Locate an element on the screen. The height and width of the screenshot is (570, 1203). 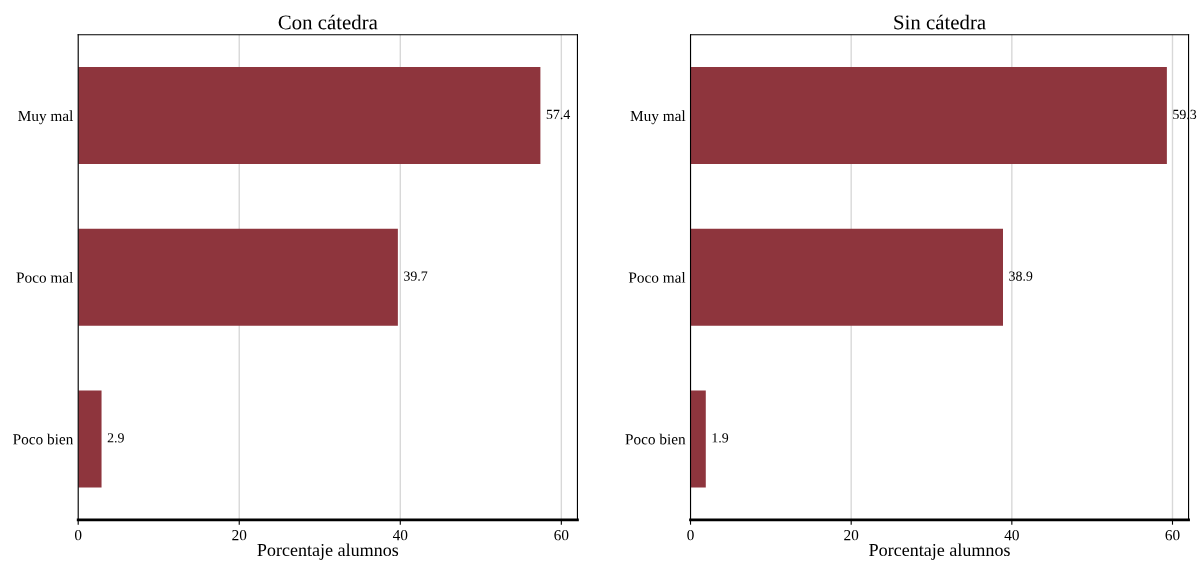
data-label: 39.7 is located at coordinates (416, 276).